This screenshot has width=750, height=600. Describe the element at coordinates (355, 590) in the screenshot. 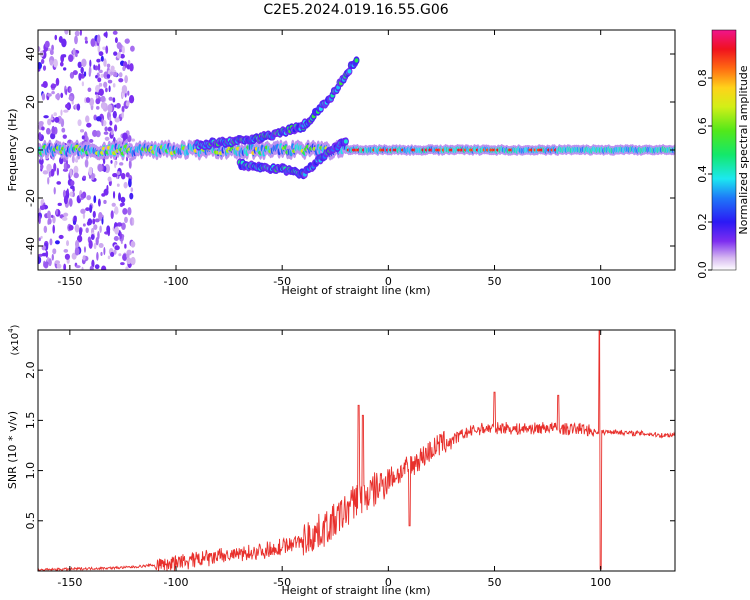

I see `snr-x-label: Height of straight line (km)` at that location.